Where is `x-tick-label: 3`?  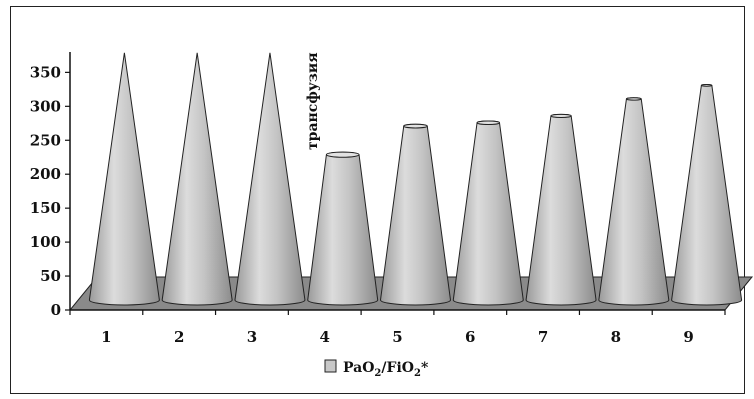
x-tick-label: 3 is located at coordinates (252, 337).